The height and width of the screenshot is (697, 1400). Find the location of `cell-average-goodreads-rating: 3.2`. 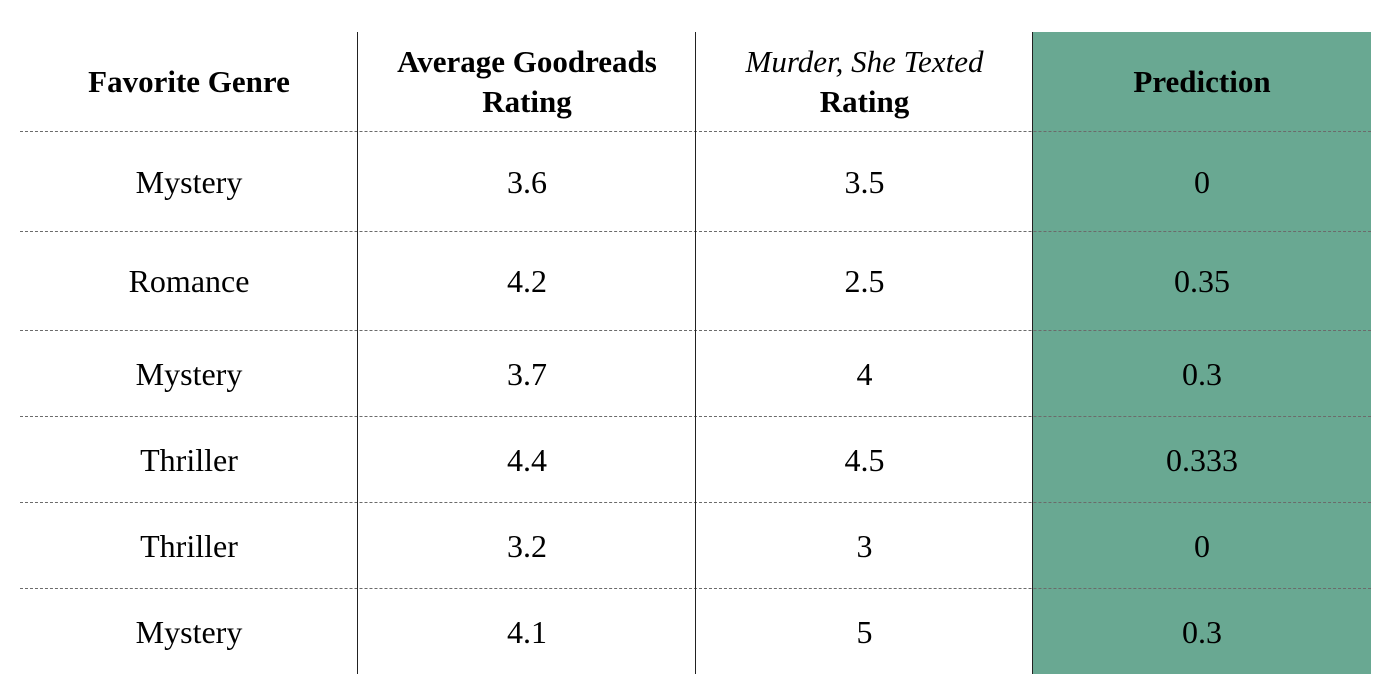

cell-average-goodreads-rating: 3.2 is located at coordinates (527, 545).